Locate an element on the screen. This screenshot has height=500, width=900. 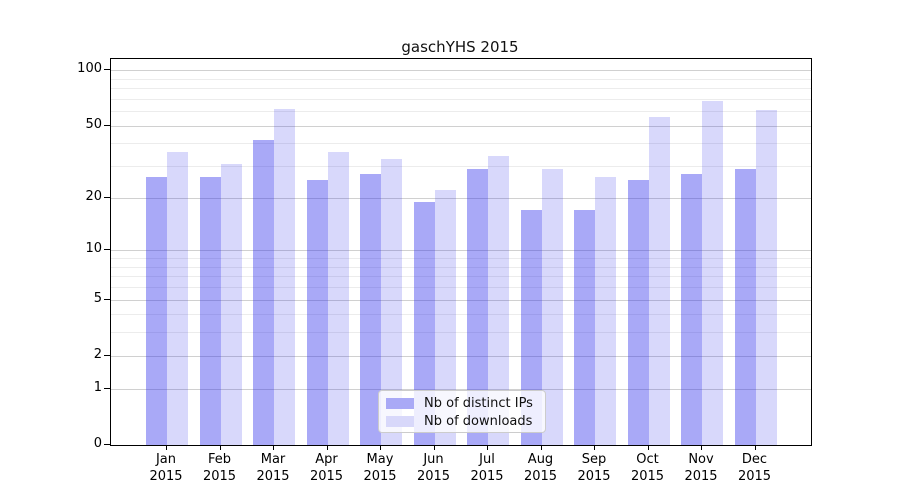
x-tick-month: Jul is located at coordinates (487, 459).